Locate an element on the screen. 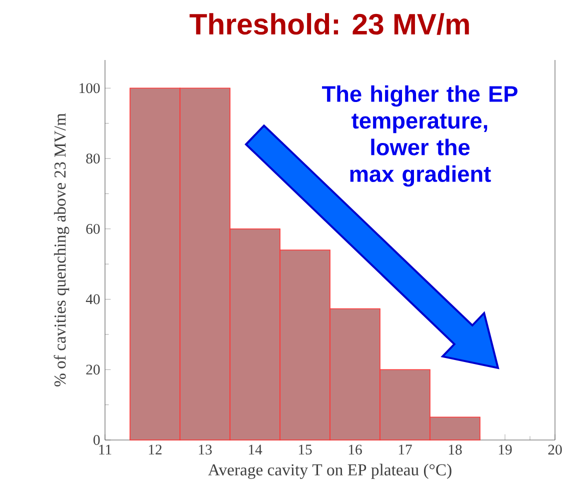 This screenshot has height=501, width=562. y-axis-title: % of cavities quenching above 23 MV/m is located at coordinates (62, 249).